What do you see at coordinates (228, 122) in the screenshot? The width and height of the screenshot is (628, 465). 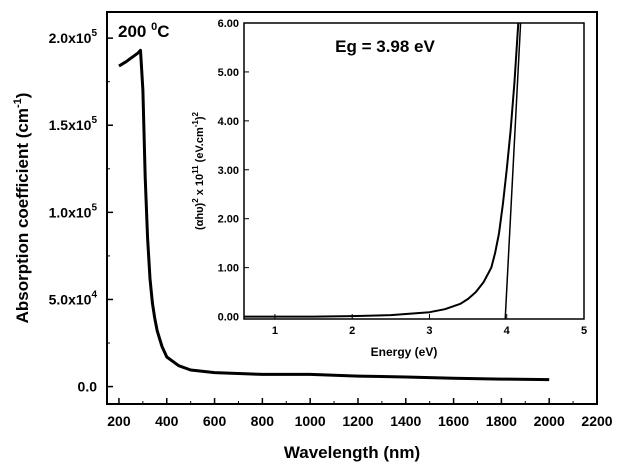 I see `inset-y-tick-label: 4.00` at bounding box center [228, 122].